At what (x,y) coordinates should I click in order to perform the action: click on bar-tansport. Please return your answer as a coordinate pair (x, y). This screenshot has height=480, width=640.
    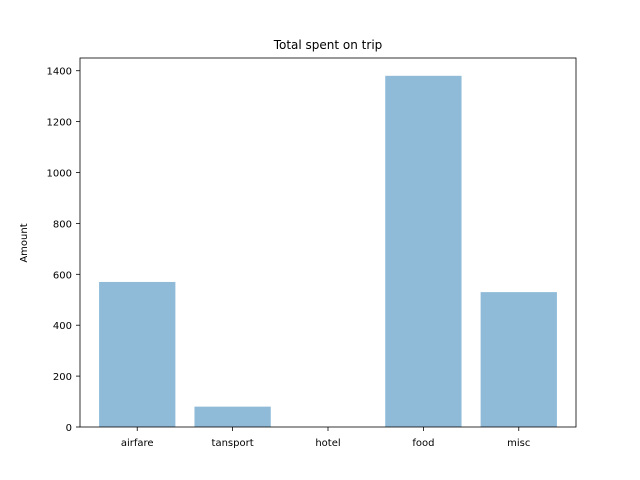
    Looking at the image, I should click on (232, 416).